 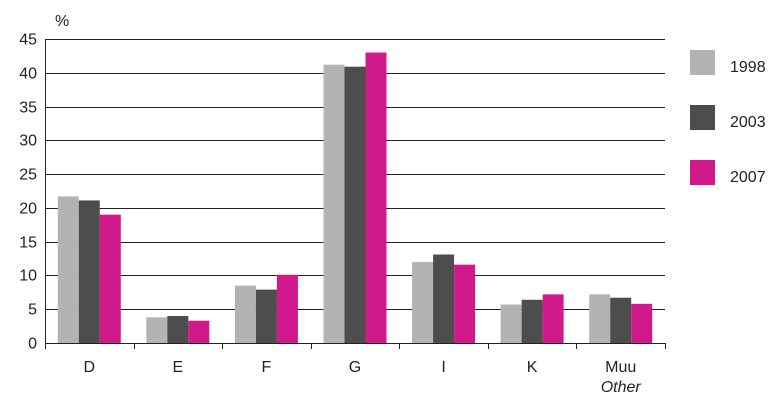 What do you see at coordinates (465, 303) in the screenshot?
I see `bar-2007-i` at bounding box center [465, 303].